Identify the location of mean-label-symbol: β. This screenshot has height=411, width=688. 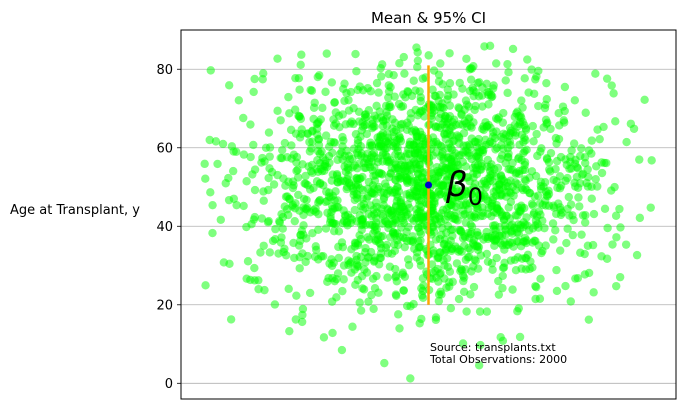
(456, 185).